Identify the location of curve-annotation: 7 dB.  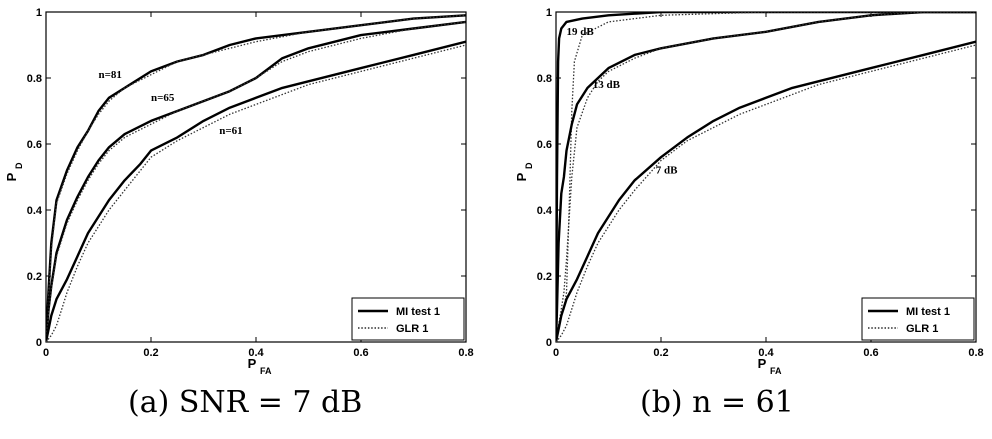
(667, 171).